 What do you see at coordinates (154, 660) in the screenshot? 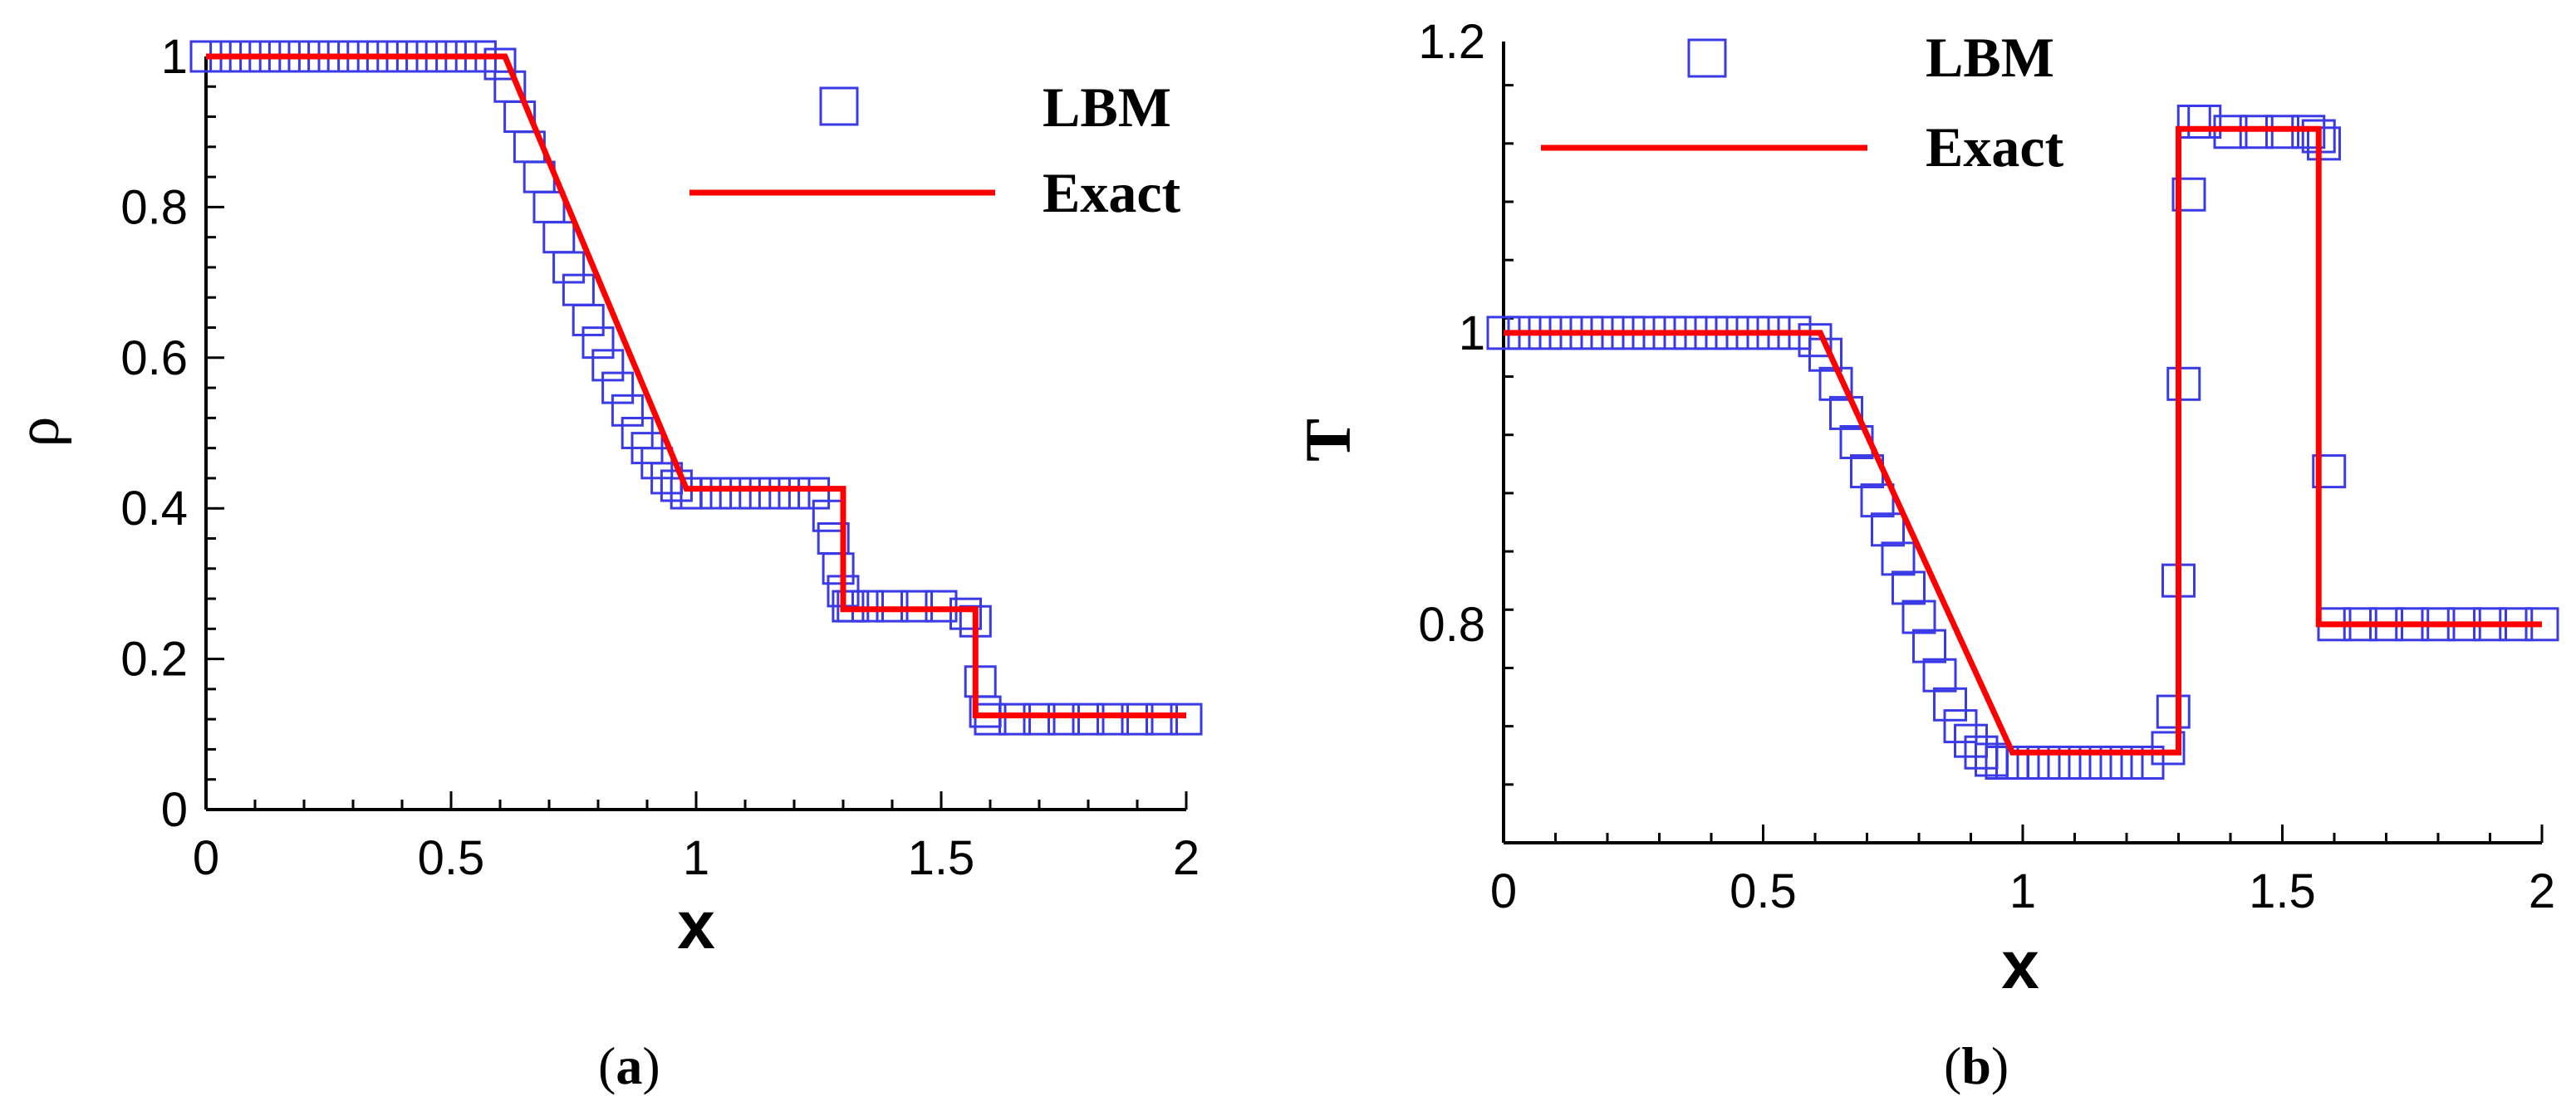
I see `y-tick-label: 0.2` at bounding box center [154, 660].